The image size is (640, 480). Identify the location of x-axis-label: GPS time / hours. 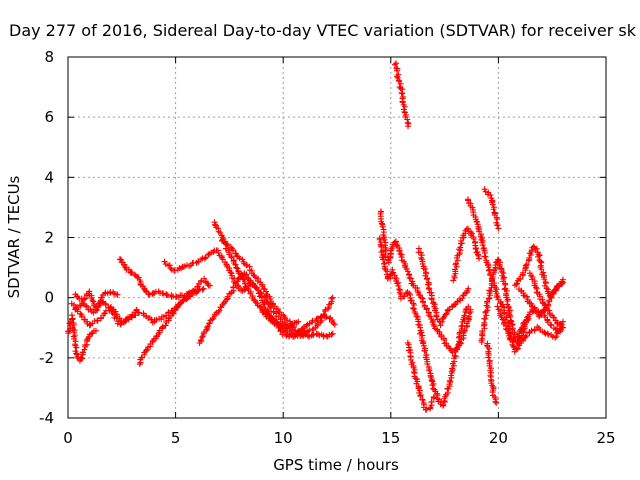
(336, 465).